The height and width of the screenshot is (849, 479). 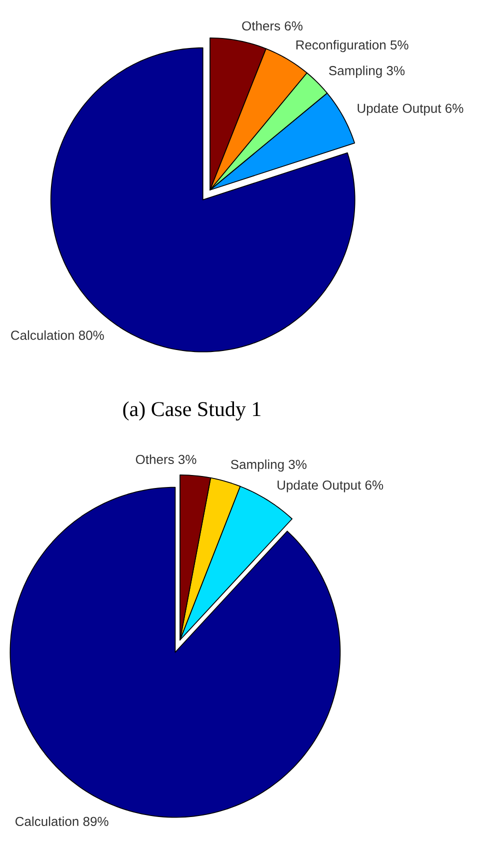 I want to click on slice-label: Reconfiguration, so click(x=341, y=46).